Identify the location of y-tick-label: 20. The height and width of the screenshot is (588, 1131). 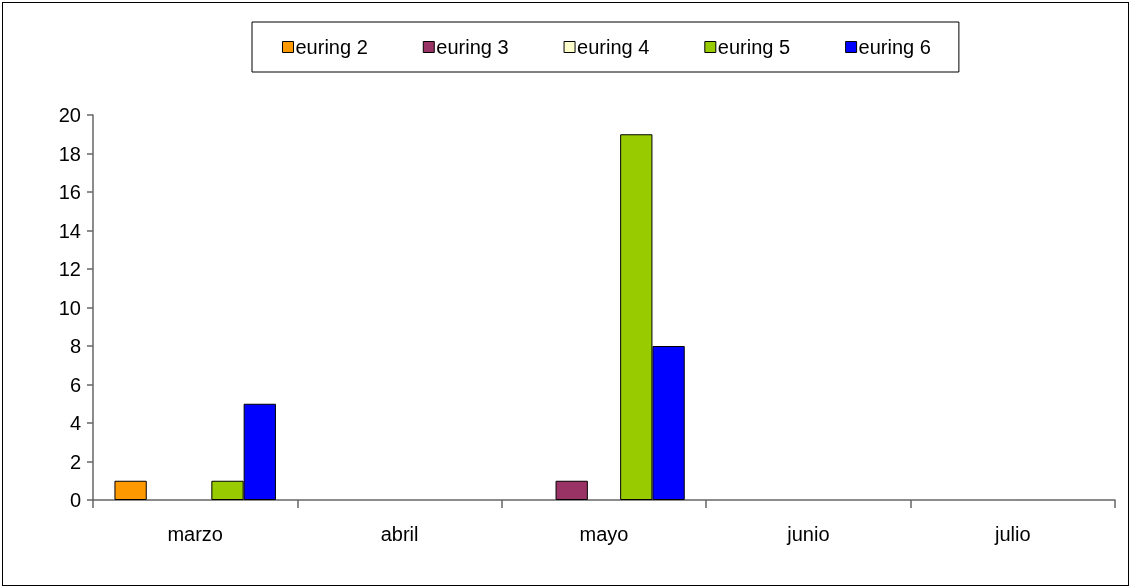
(69, 115).